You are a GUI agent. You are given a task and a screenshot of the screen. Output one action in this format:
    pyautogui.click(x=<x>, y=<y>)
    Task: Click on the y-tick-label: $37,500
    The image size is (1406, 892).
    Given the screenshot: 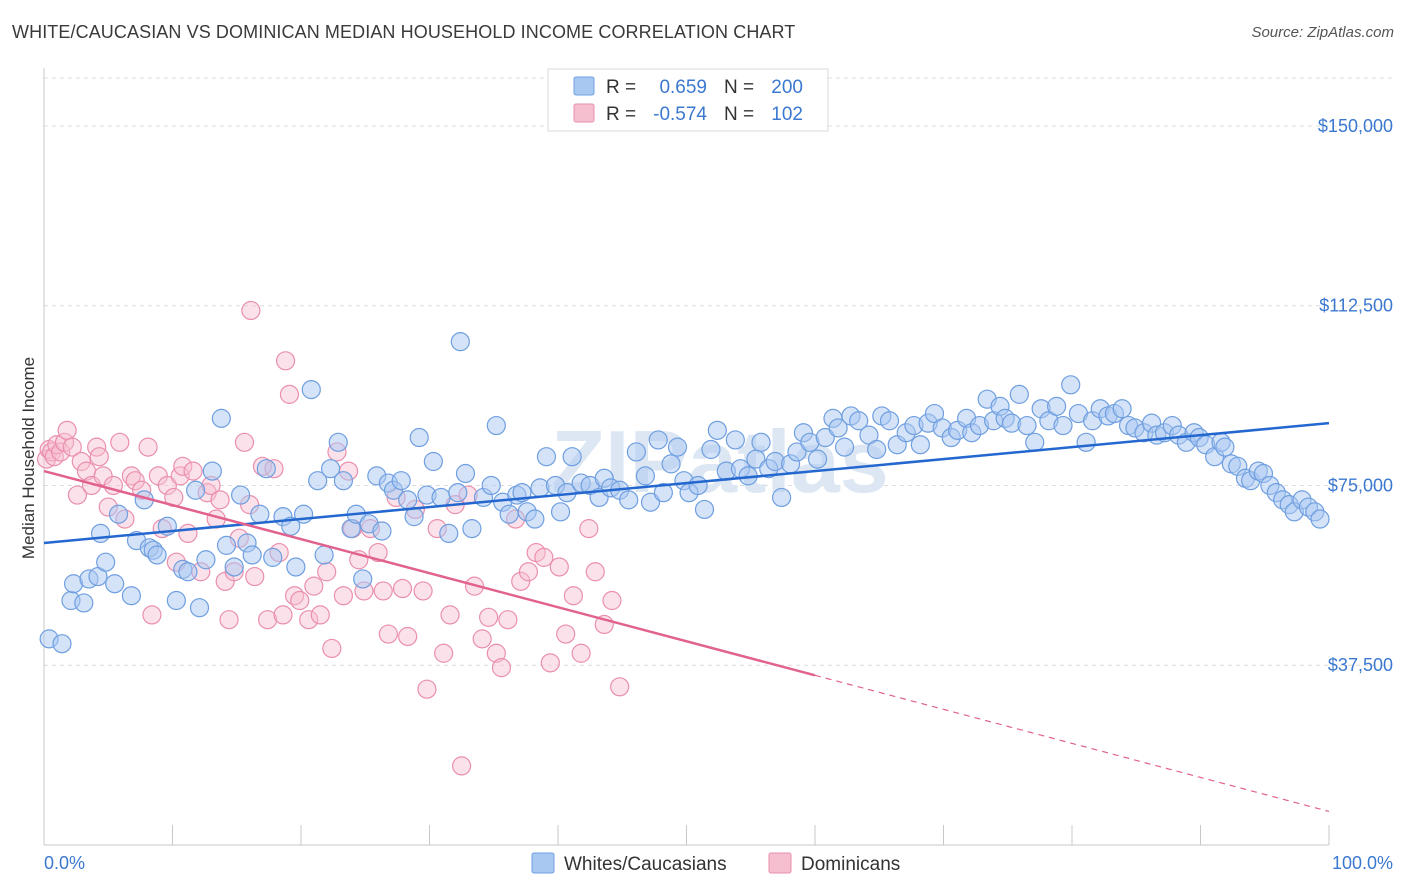 What is the action you would take?
    pyautogui.click(x=1360, y=665)
    